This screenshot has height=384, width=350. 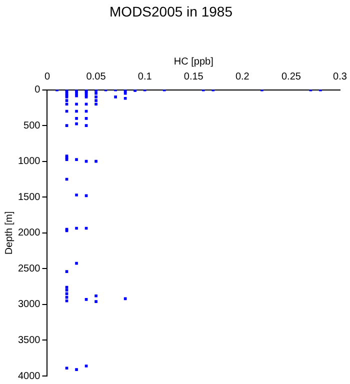 What do you see at coordinates (171, 11) in the screenshot?
I see `chart-title: MODS2005 in 1985` at bounding box center [171, 11].